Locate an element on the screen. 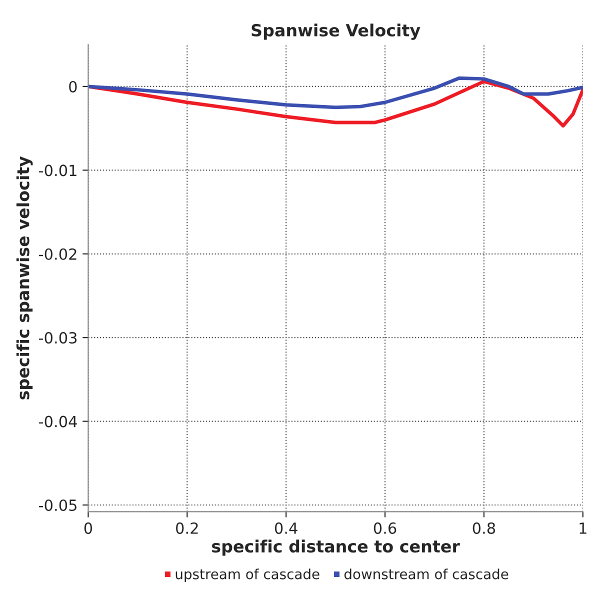 This screenshot has width=596, height=595. x-tick-label: 0.8 is located at coordinates (484, 528).